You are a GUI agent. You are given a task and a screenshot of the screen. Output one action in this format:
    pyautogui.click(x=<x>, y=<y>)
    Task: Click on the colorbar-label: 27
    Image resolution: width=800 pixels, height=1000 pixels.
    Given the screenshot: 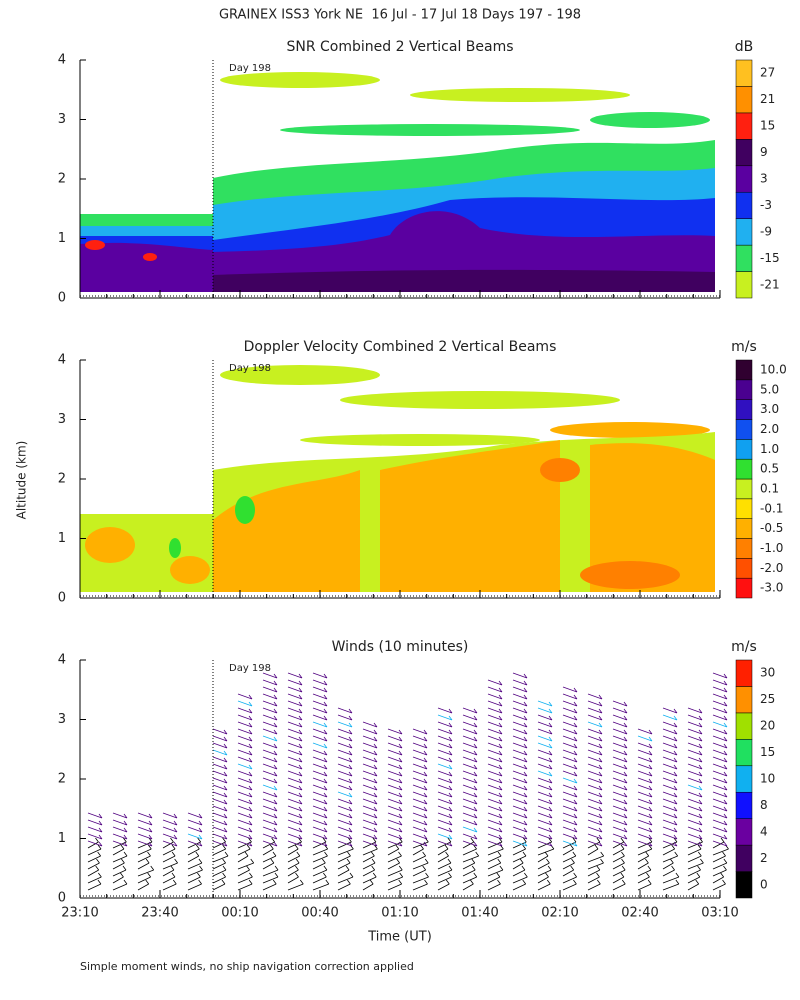 What is the action you would take?
    pyautogui.click(x=767, y=73)
    